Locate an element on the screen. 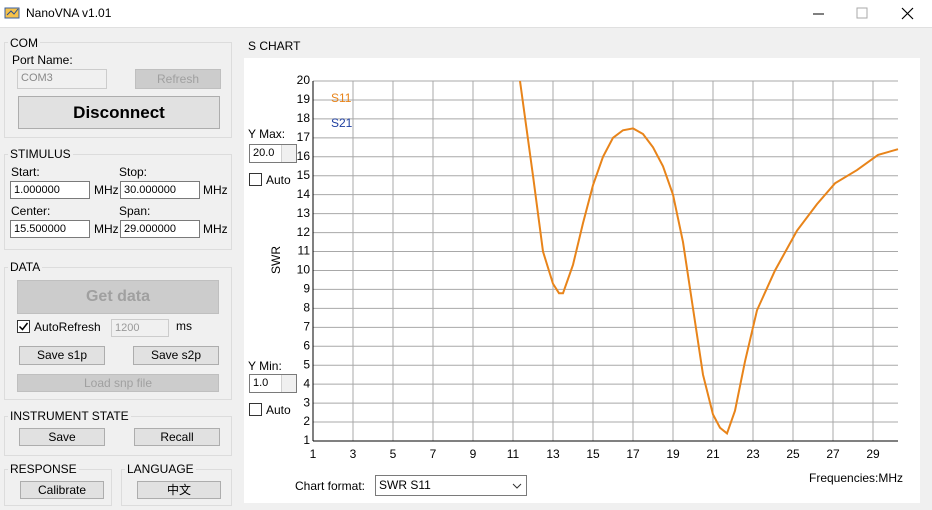 Image resolution: width=932 pixels, height=510 pixels. y-tick-label: 13 is located at coordinates (304, 213).